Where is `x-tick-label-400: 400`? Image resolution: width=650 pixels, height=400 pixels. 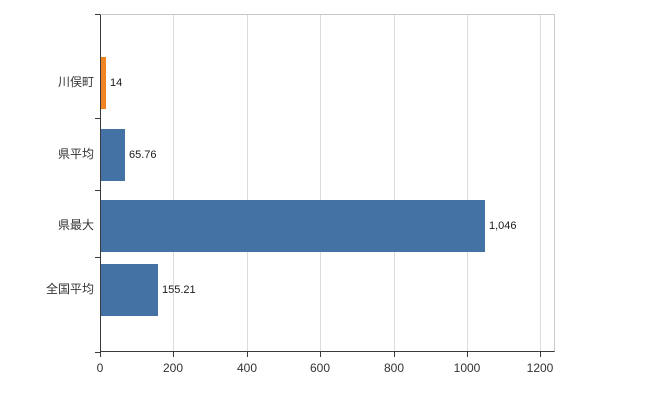 x-tick-label-400: 400 is located at coordinates (247, 368).